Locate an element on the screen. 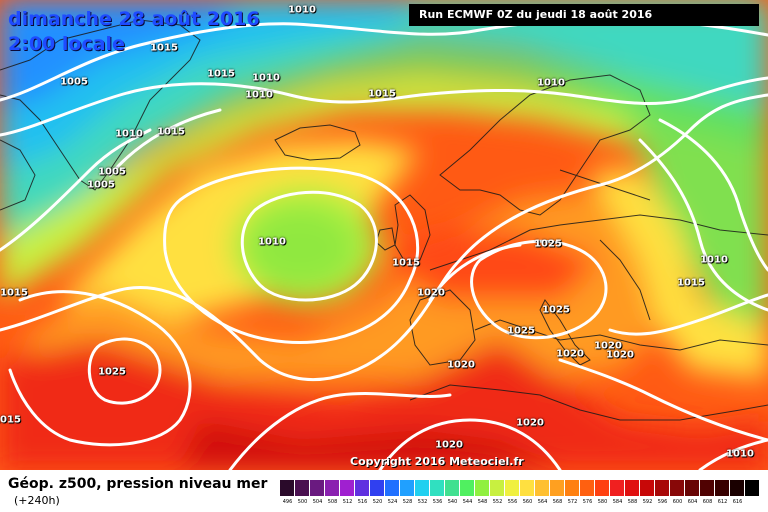  copyright-notice: Copyright 2016 Meteociel.fr is located at coordinates (437, 461).